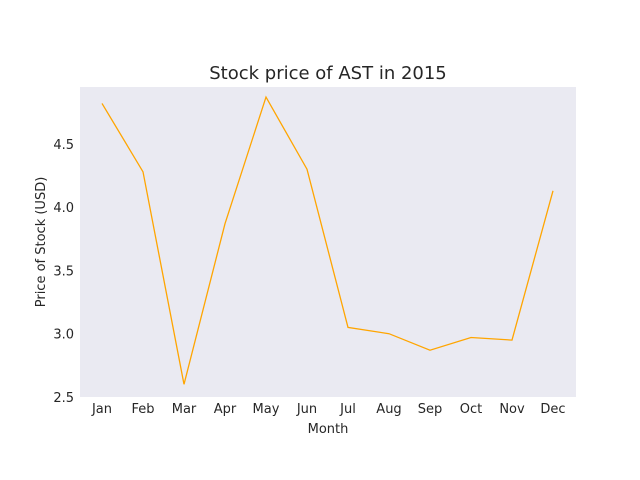 The width and height of the screenshot is (640, 480). I want to click on x-tick-label: Jun, so click(306, 409).